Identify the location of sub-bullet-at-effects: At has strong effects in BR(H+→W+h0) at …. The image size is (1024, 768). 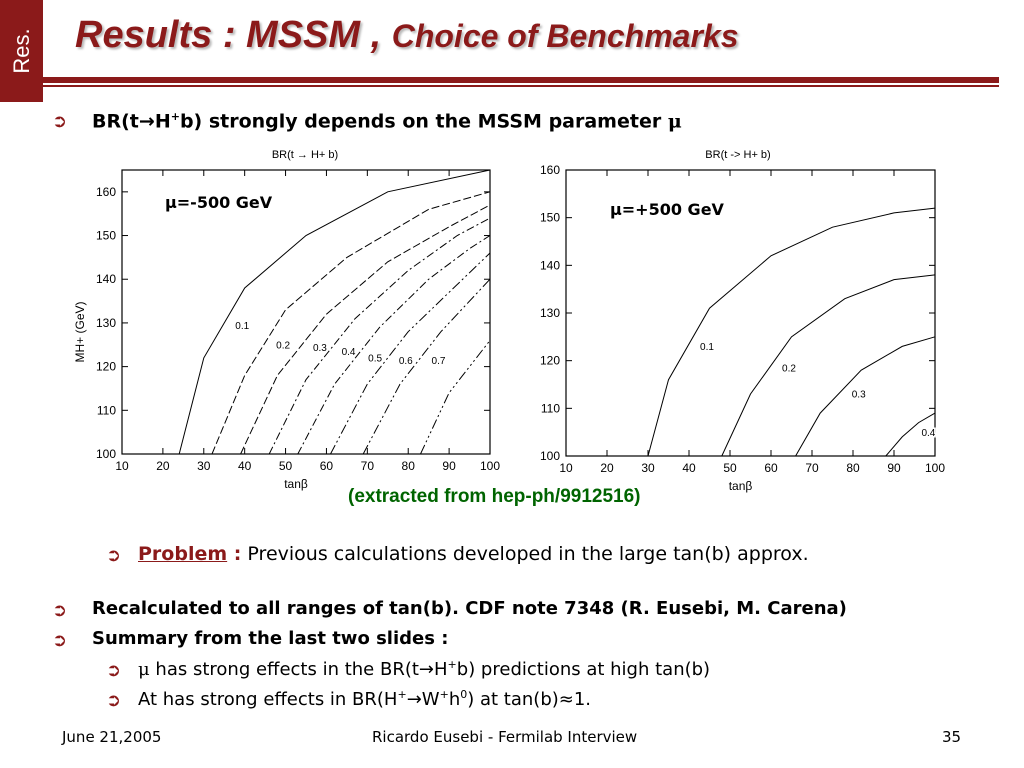
(365, 699).